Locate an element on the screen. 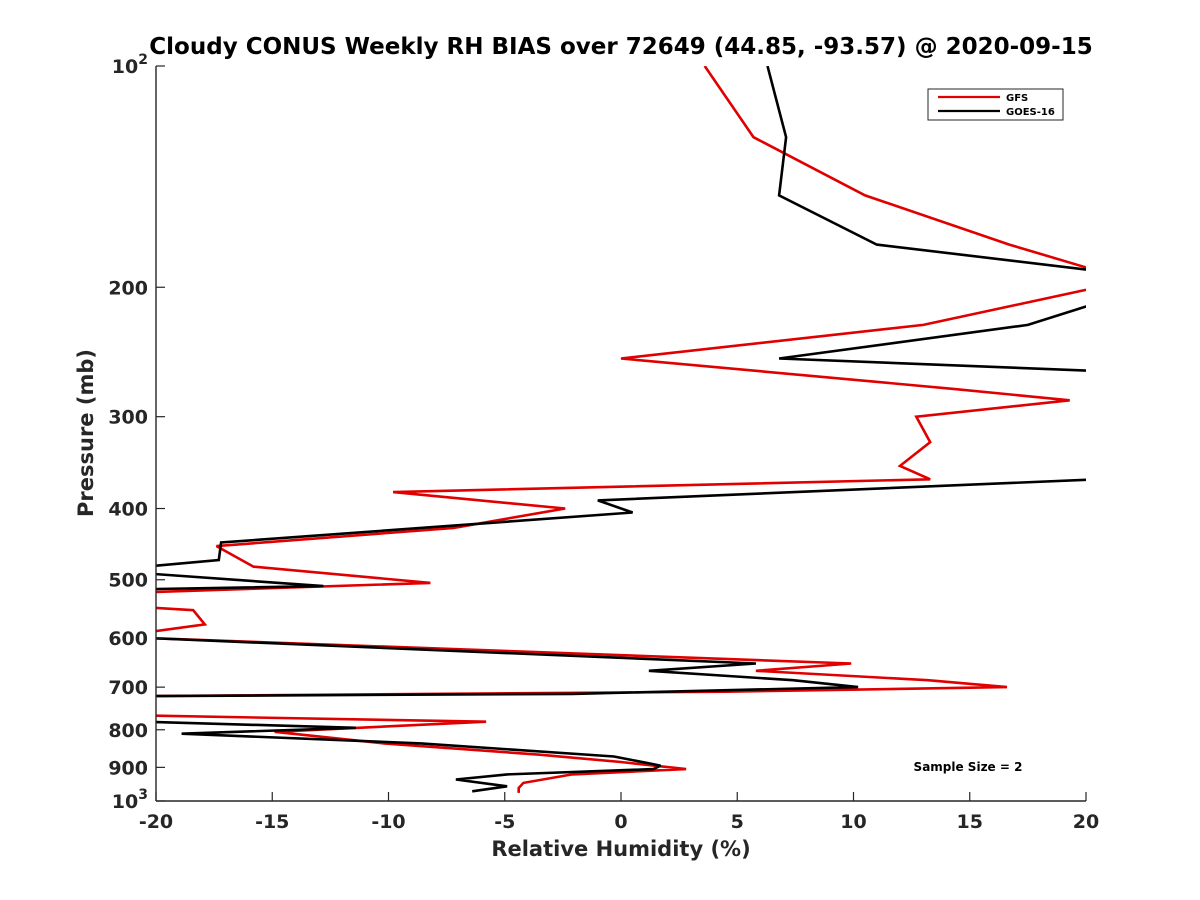 This screenshot has height=900, width=1200. legend-label-goes16: GOES-16 is located at coordinates (1030, 112).